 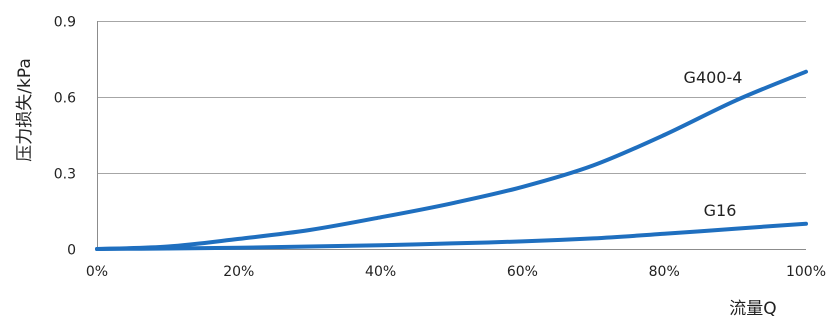 I want to click on x-tick-label: 100%, so click(x=806, y=272).